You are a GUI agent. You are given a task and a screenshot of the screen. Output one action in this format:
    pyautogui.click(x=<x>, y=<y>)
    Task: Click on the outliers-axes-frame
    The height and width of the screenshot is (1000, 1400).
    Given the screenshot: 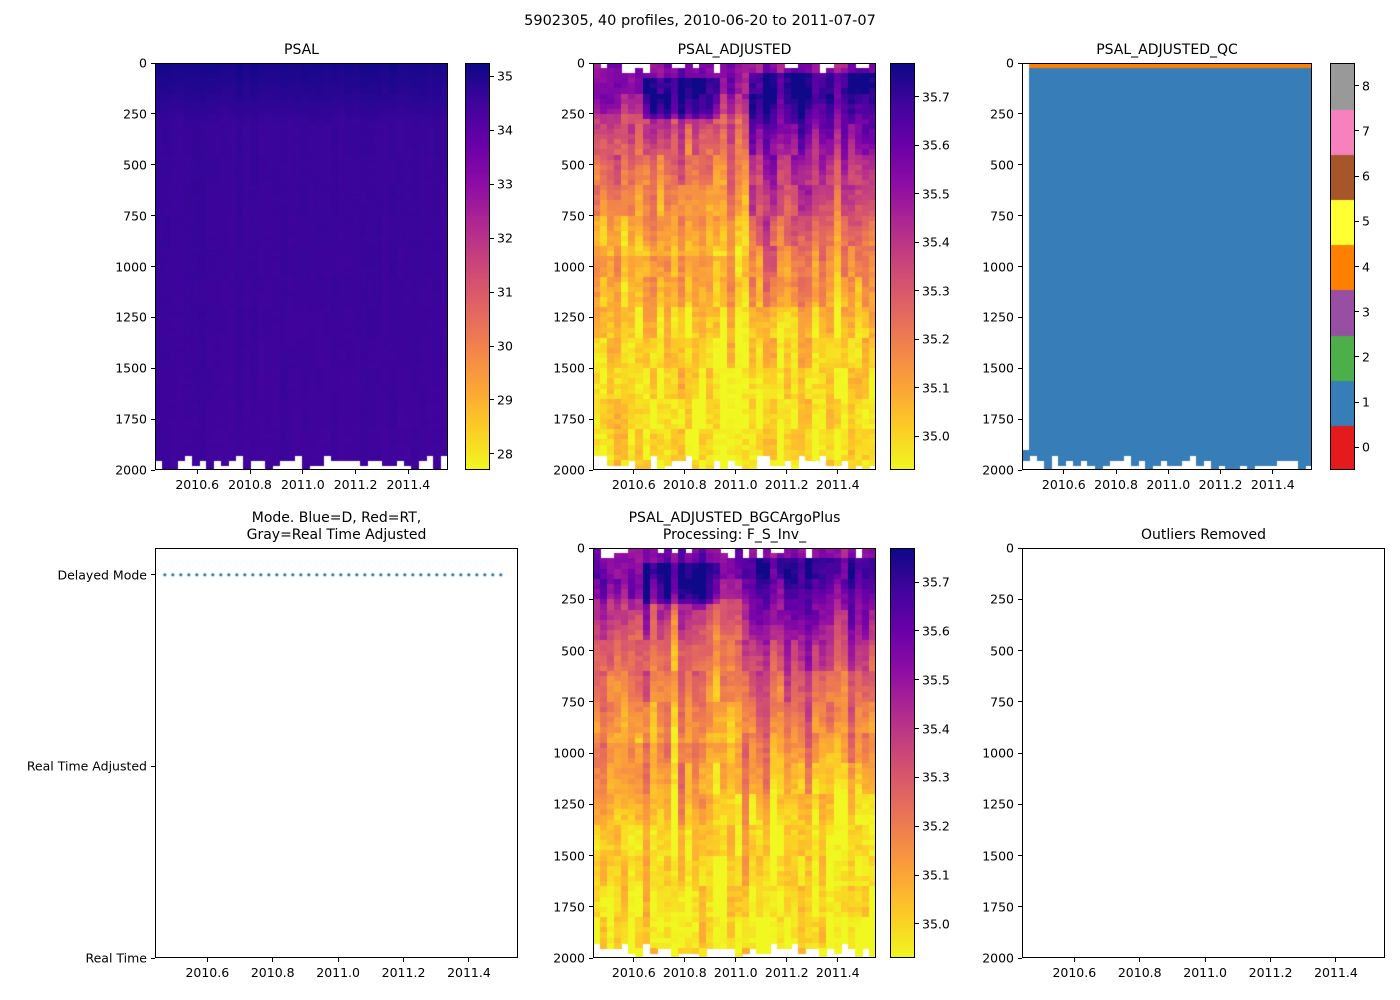 What is the action you would take?
    pyautogui.click(x=1203, y=753)
    